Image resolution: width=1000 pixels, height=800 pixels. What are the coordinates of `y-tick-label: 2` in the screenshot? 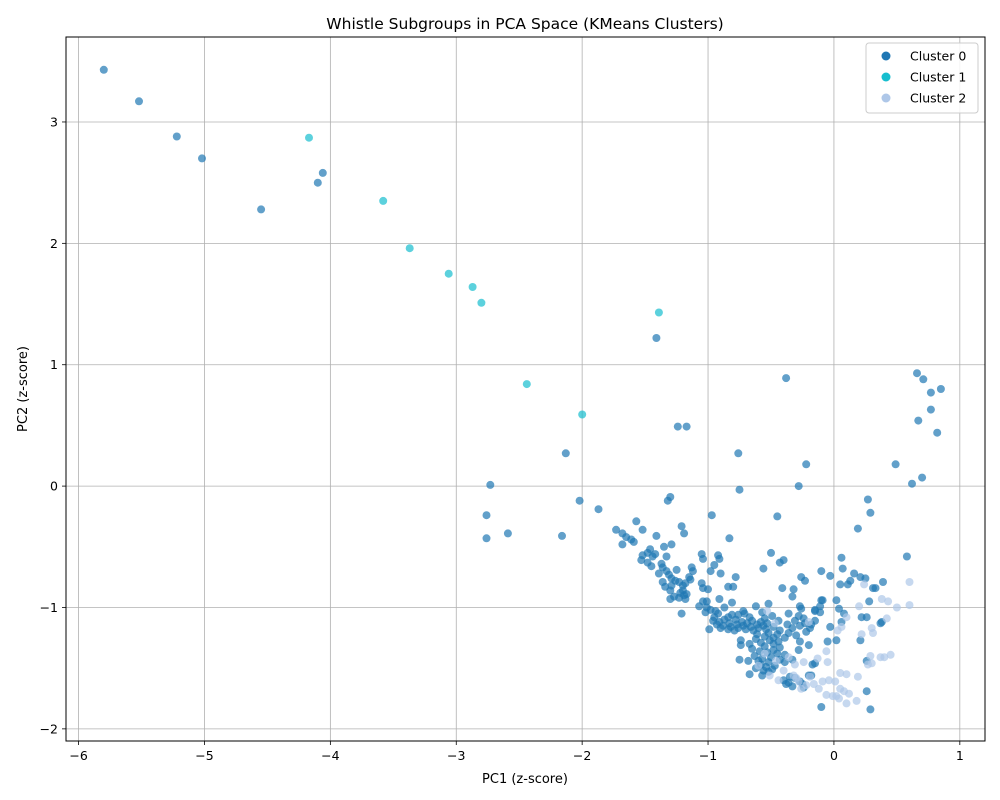 It's located at (54, 243).